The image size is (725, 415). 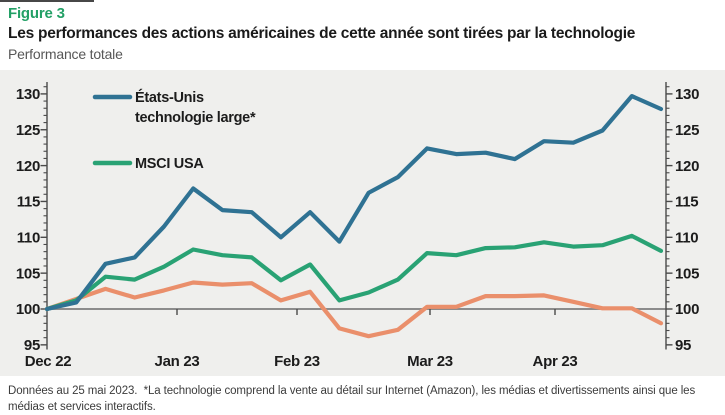 I want to click on x-tick-label: Jan 23, so click(x=177, y=361).